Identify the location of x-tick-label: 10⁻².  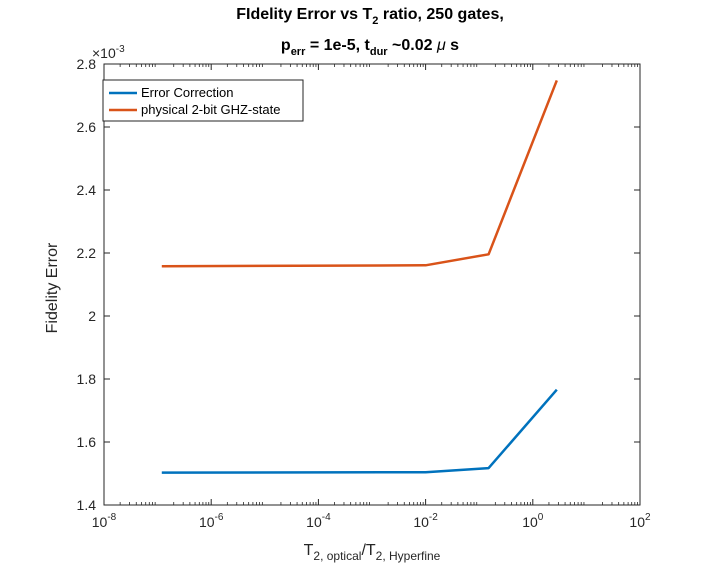
(425, 521).